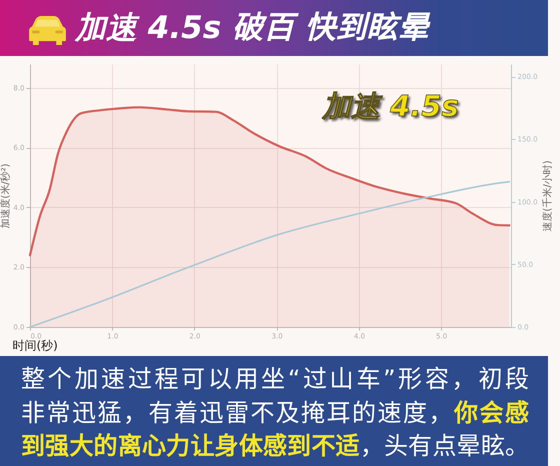 The image size is (560, 466). What do you see at coordinates (492, 412) in the screenshot?
I see `text: 你会感` at bounding box center [492, 412].